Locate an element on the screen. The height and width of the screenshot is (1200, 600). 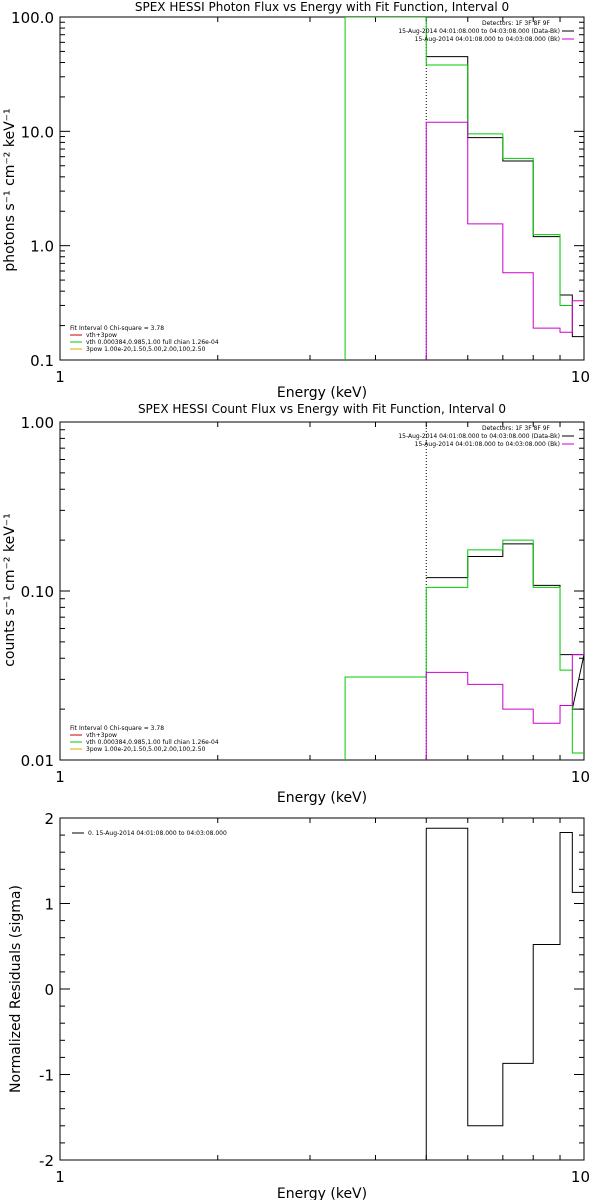
y-tick-label: 1.0 is located at coordinates (42, 247).